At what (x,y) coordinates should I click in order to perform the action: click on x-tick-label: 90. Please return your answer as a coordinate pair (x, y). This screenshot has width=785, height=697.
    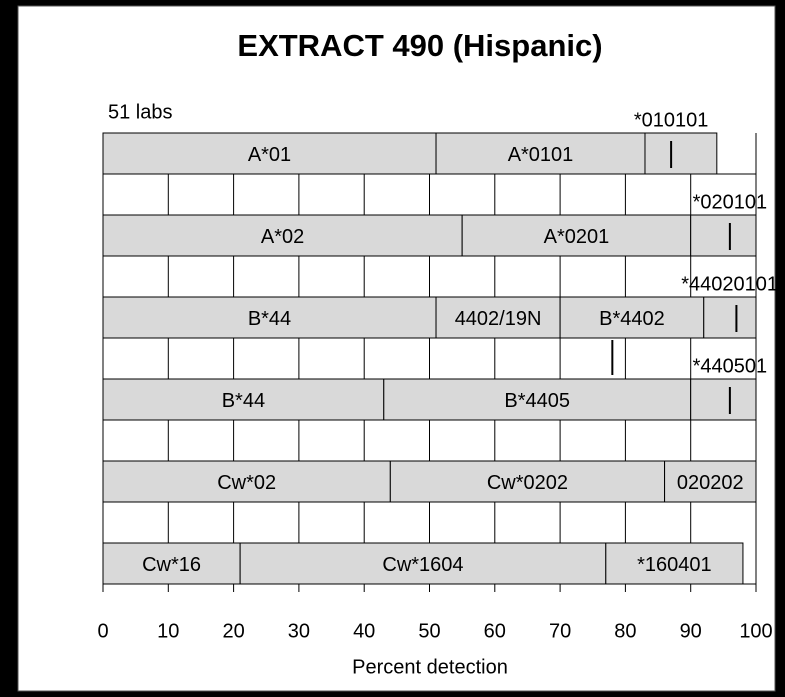
    Looking at the image, I should click on (691, 631).